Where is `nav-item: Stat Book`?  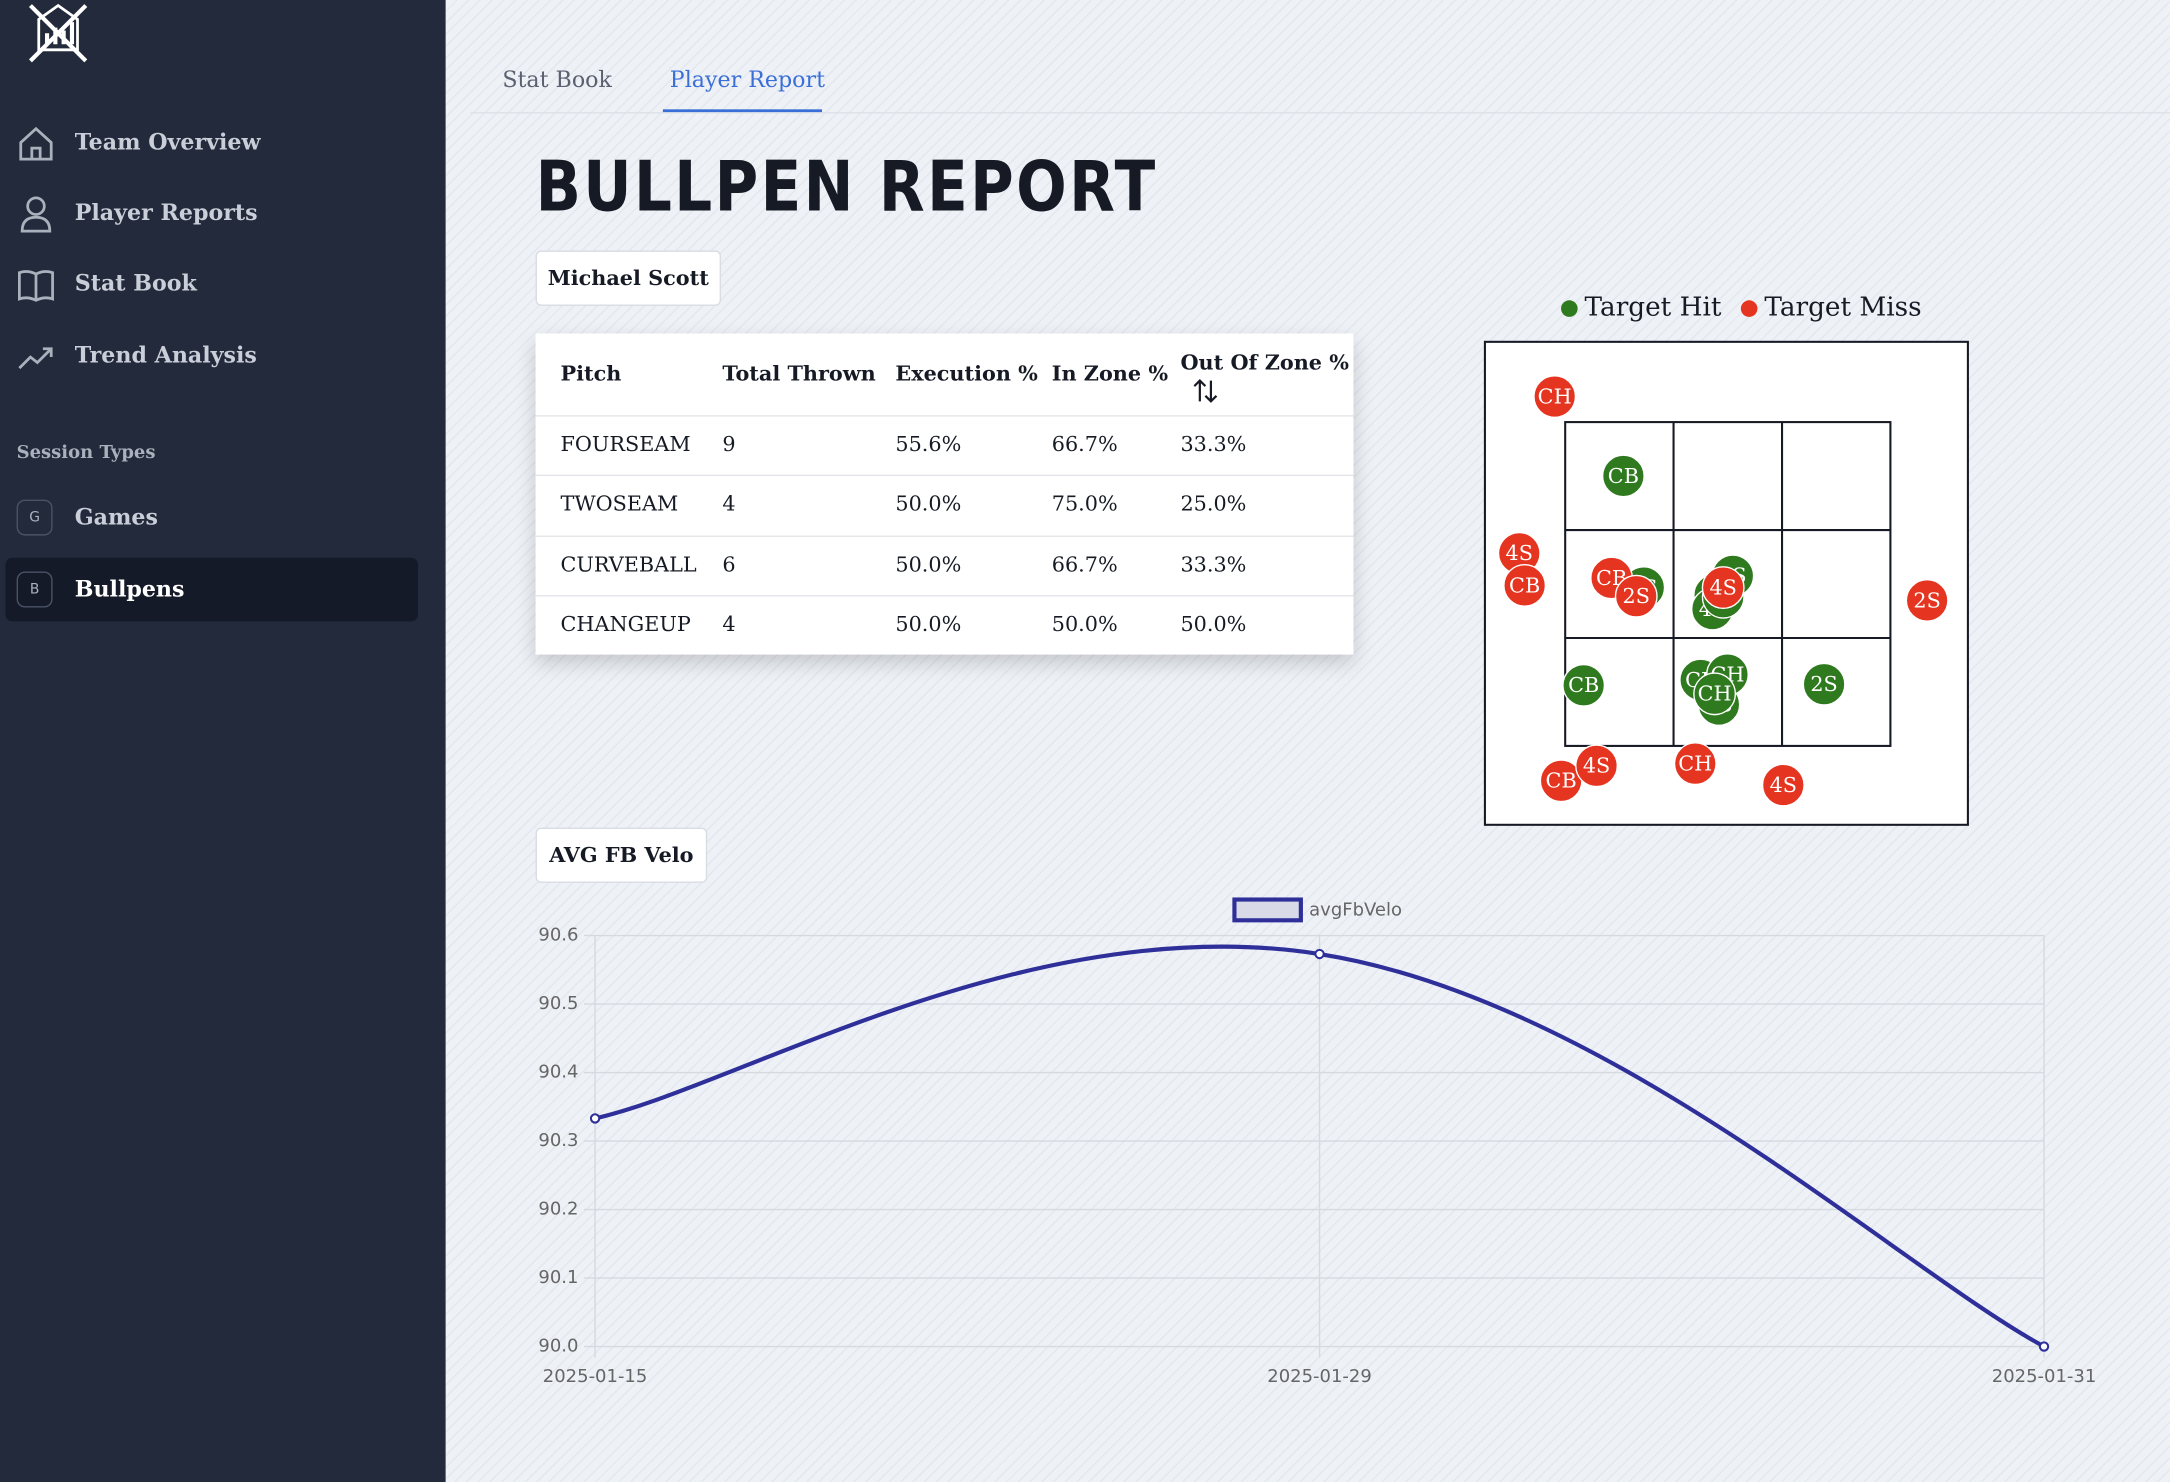 nav-item: Stat Book is located at coordinates (135, 283).